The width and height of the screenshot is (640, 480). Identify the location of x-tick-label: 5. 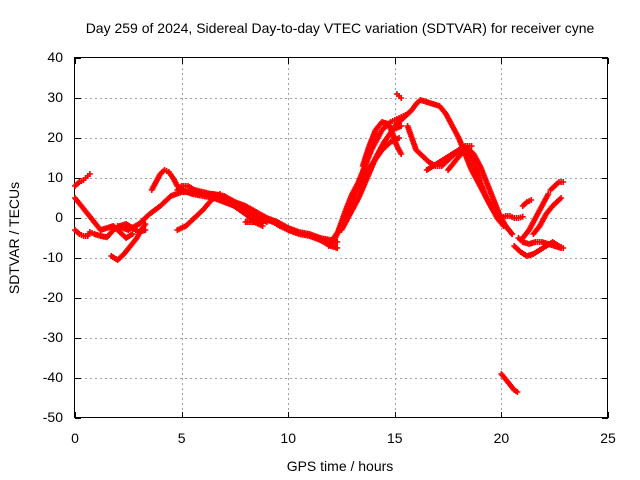
(182, 438).